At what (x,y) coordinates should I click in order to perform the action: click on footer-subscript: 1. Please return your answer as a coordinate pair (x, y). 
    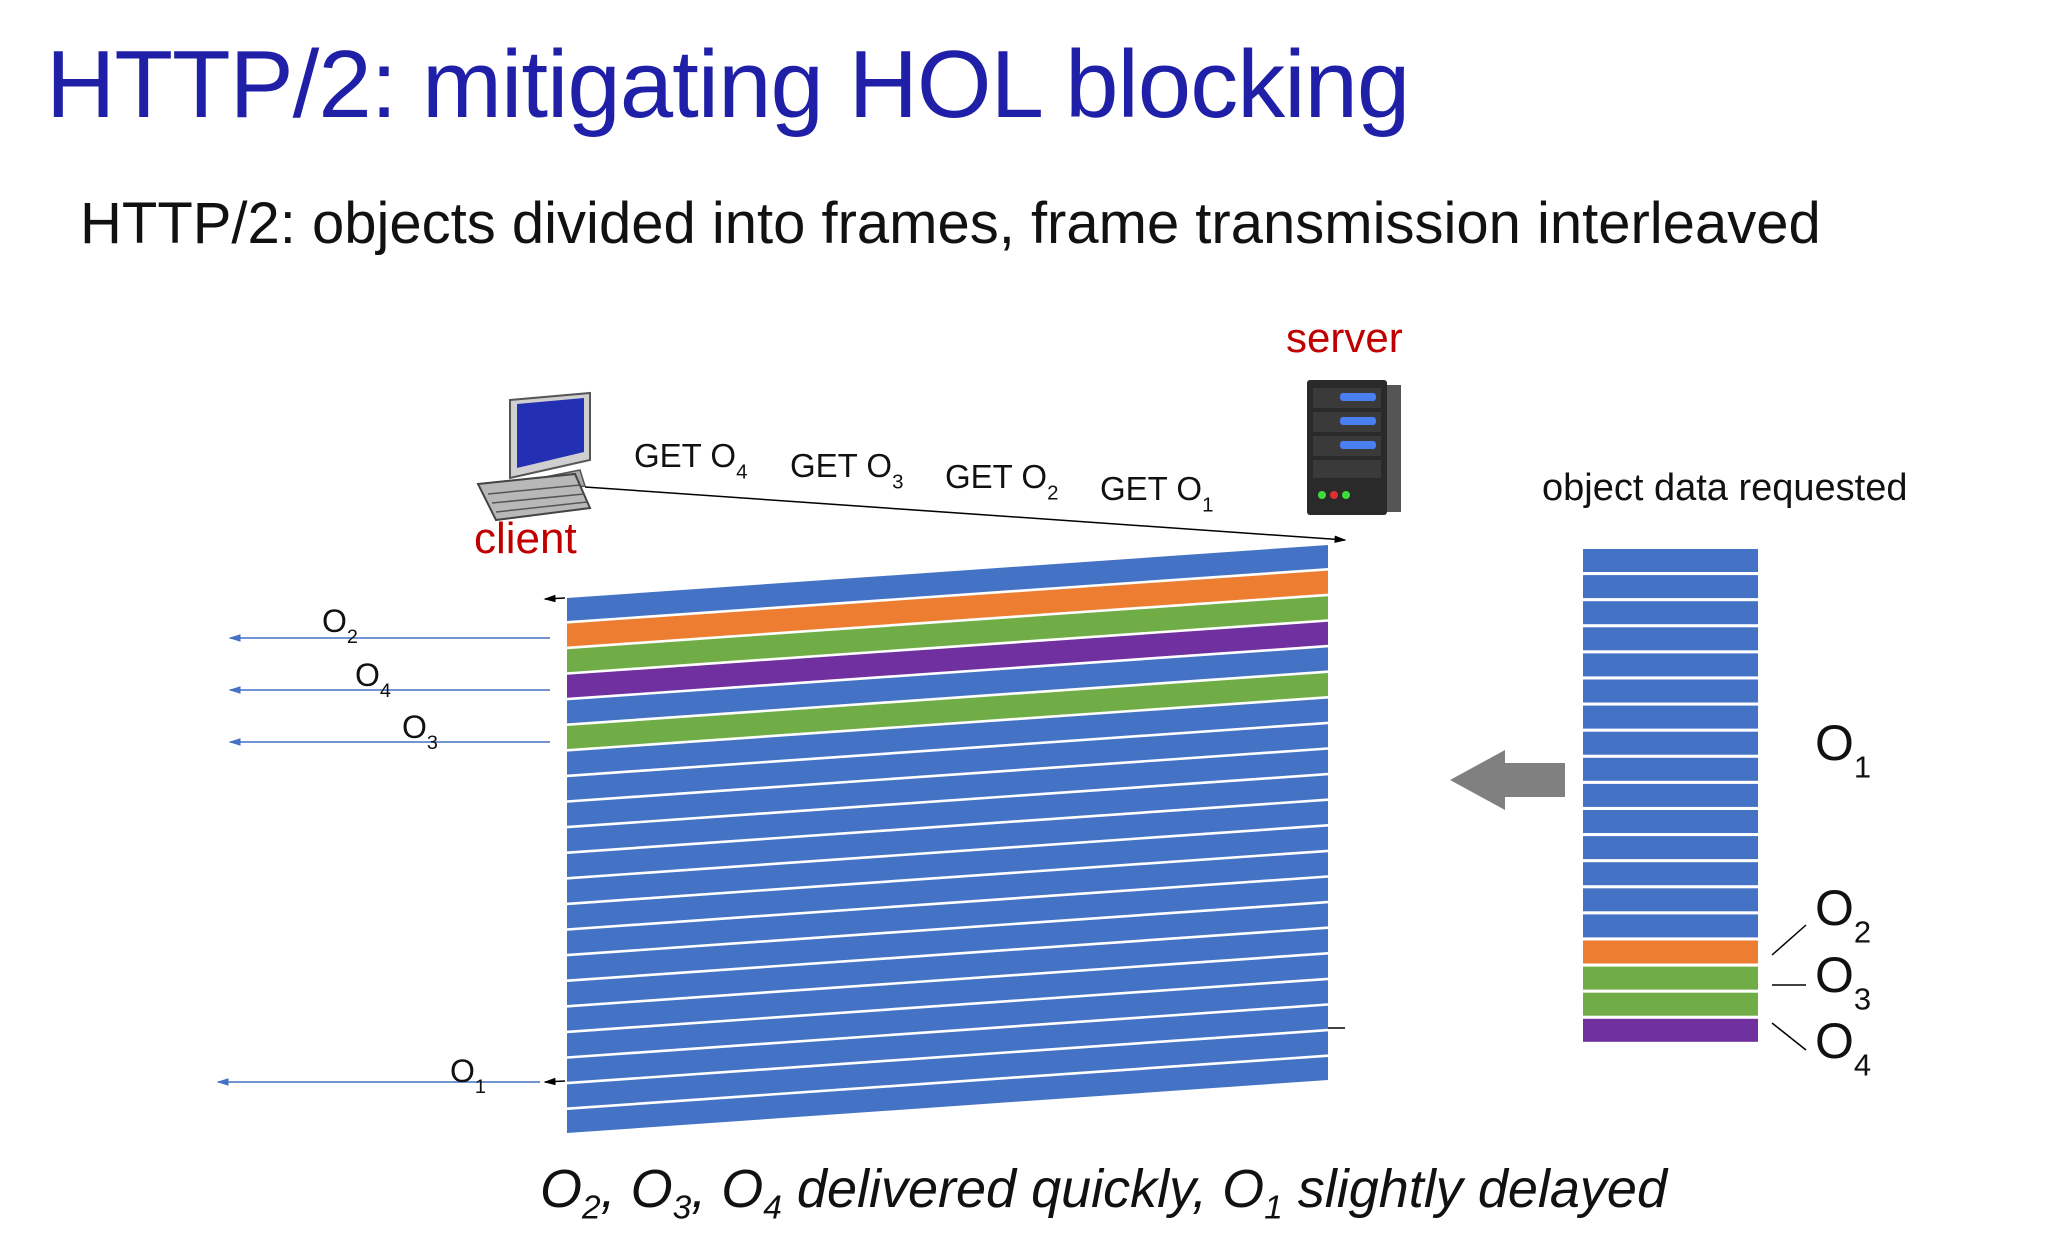
    Looking at the image, I should click on (1273, 1208).